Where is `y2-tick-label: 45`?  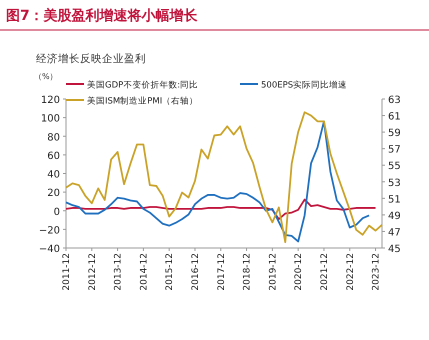 y2-tick-label: 45 is located at coordinates (394, 249).